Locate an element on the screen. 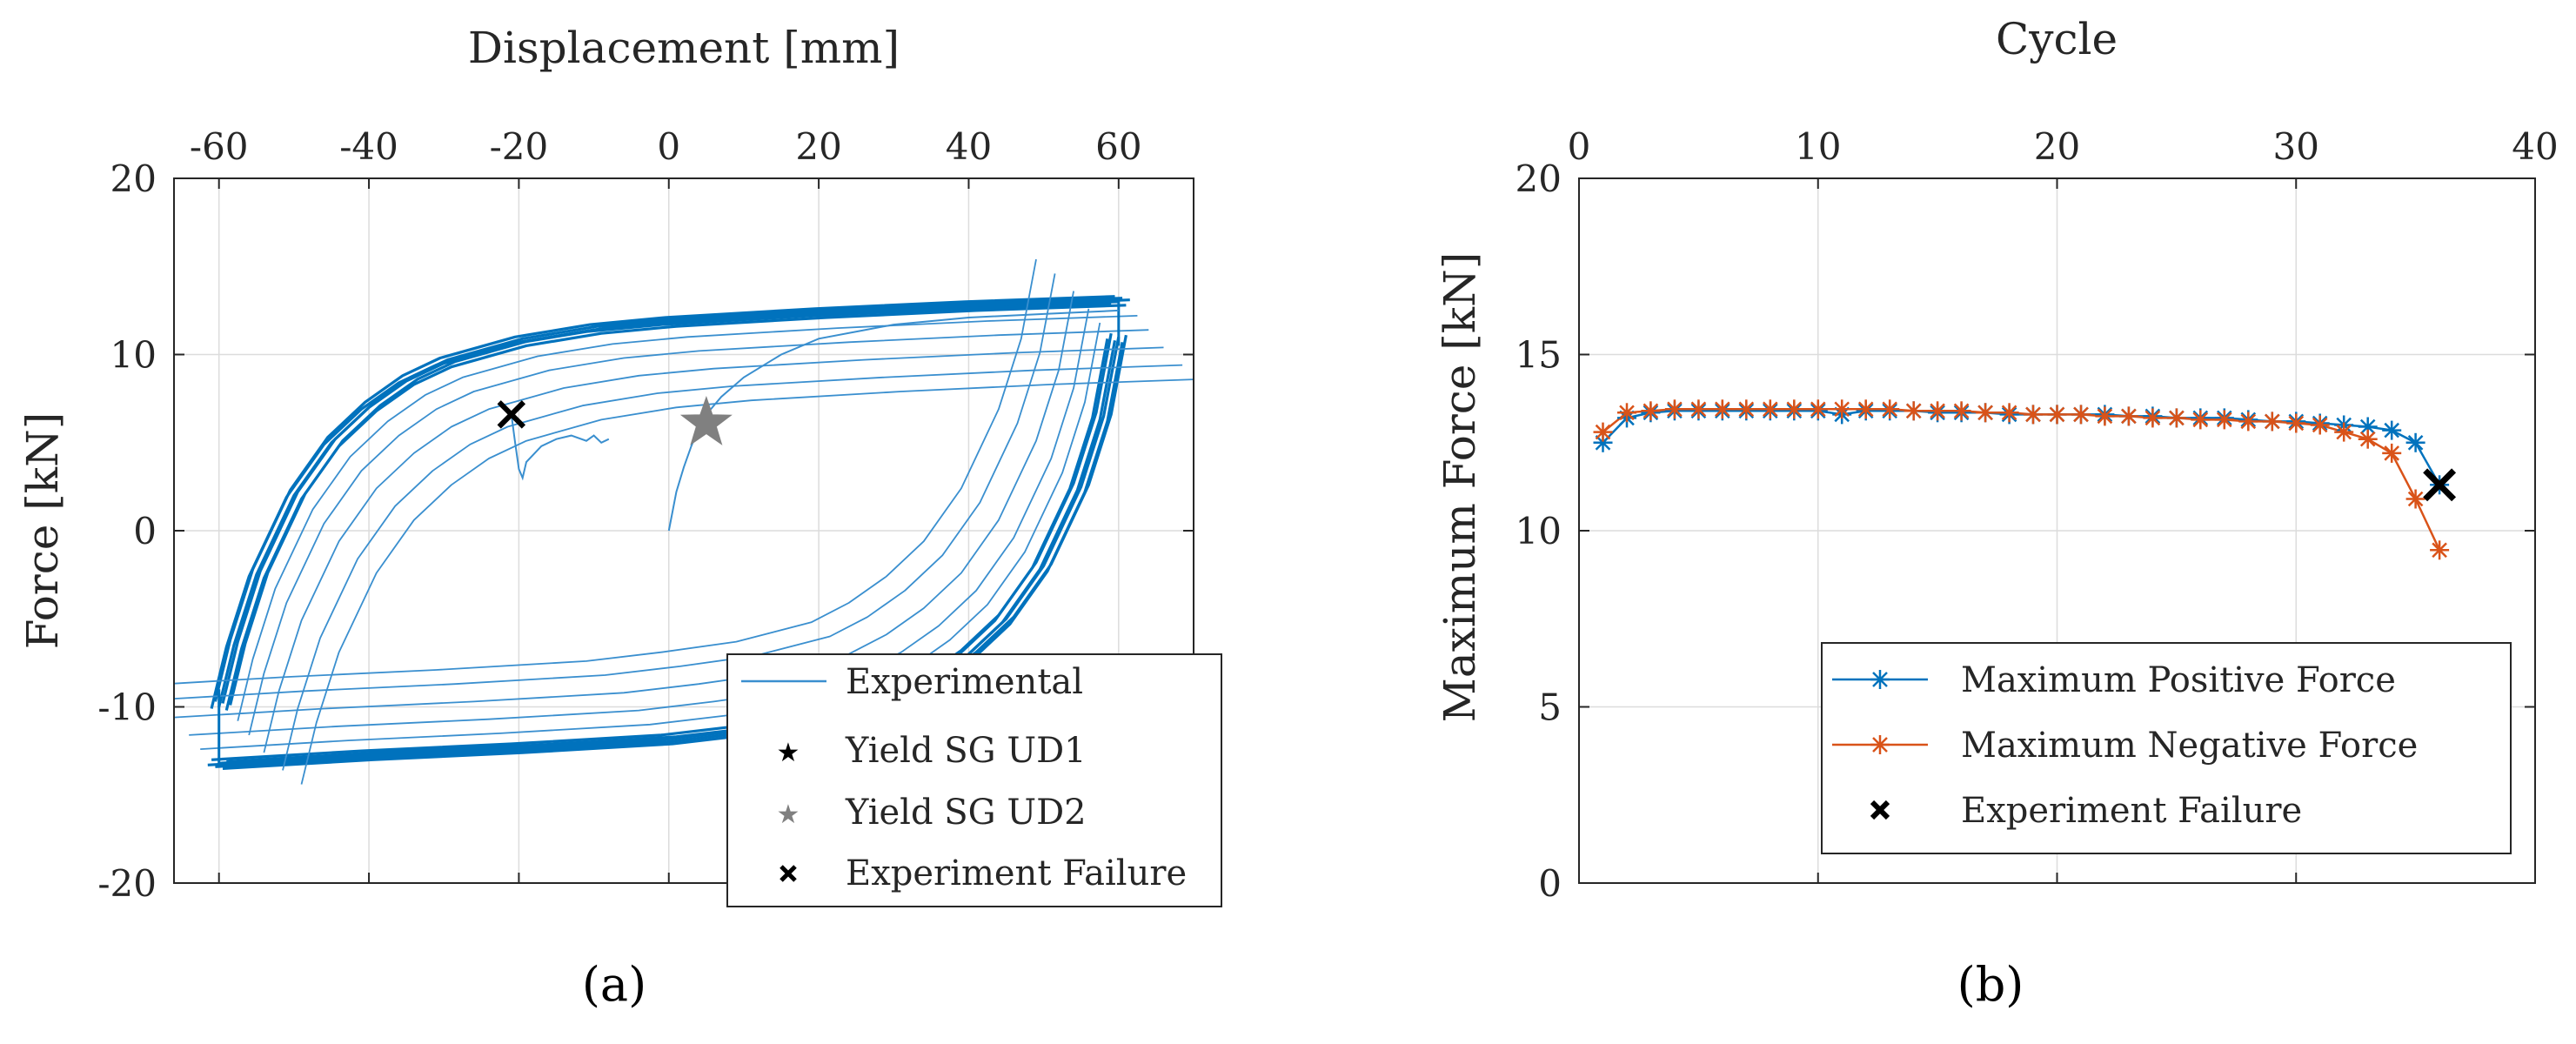 The image size is (2576, 1044). chart-a-x-tick-label: -40 is located at coordinates (368, 146).